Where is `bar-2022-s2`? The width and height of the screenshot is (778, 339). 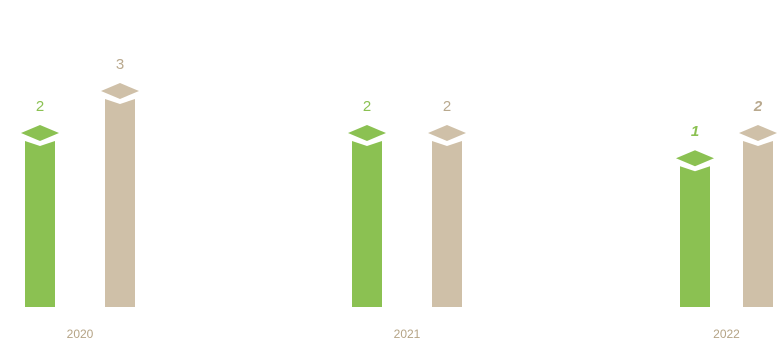
bar-2022-s2 is located at coordinates (758, 223).